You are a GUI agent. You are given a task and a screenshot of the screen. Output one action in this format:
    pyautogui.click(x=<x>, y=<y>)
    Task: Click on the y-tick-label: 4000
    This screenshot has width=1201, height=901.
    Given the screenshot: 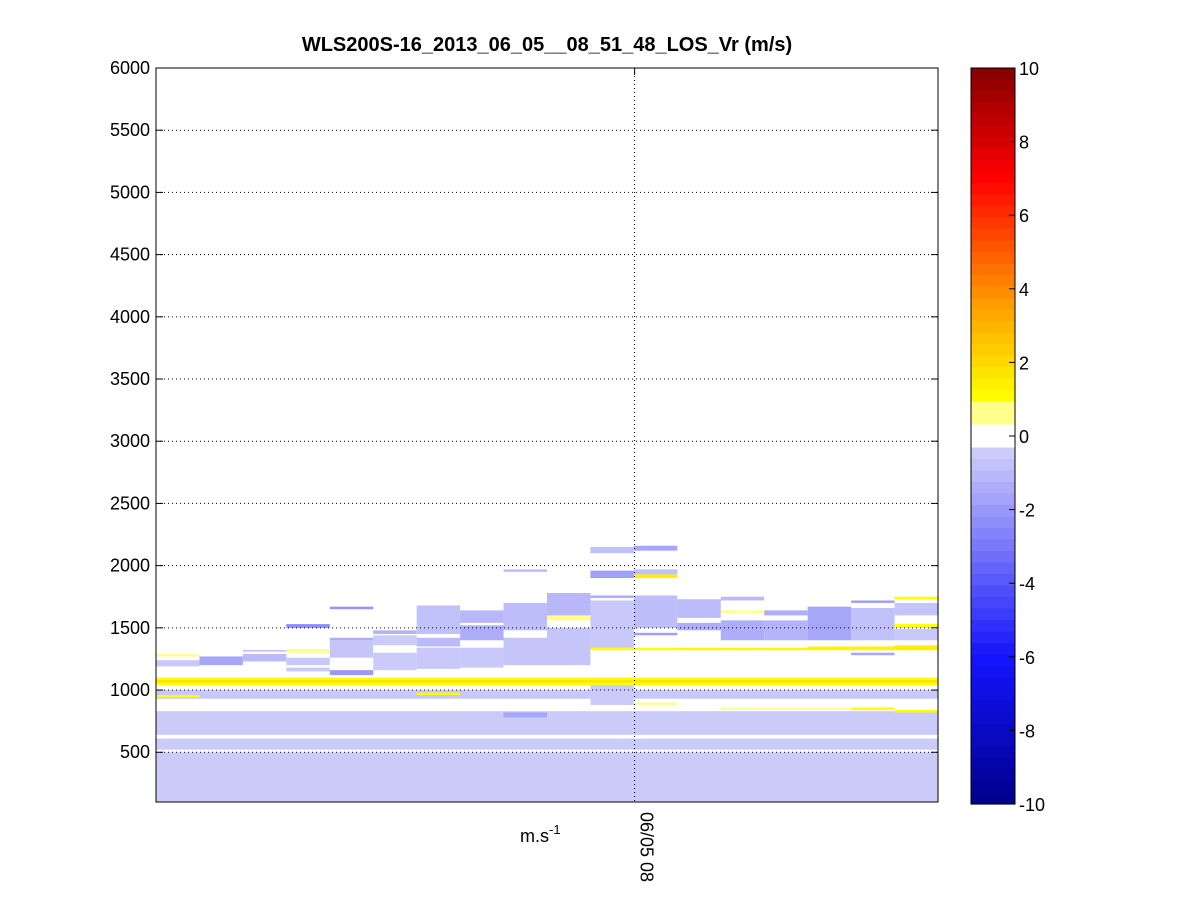 What is the action you would take?
    pyautogui.click(x=130, y=317)
    